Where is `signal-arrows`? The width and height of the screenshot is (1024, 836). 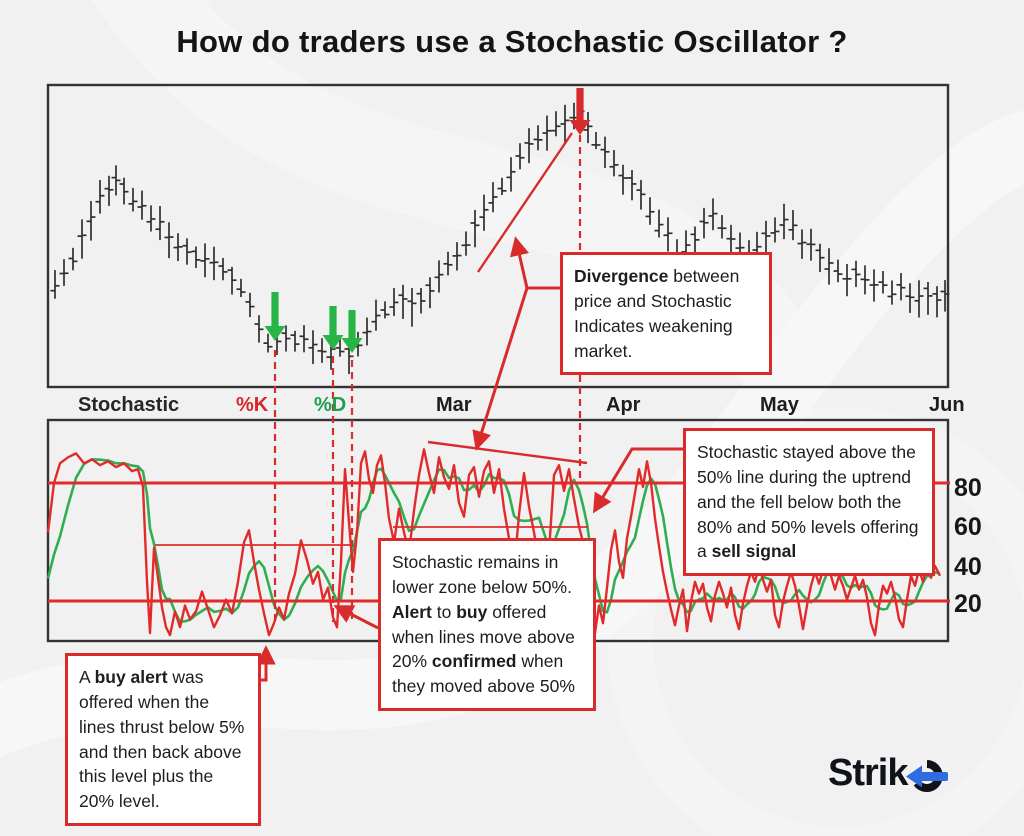 signal-arrows is located at coordinates (427, 220).